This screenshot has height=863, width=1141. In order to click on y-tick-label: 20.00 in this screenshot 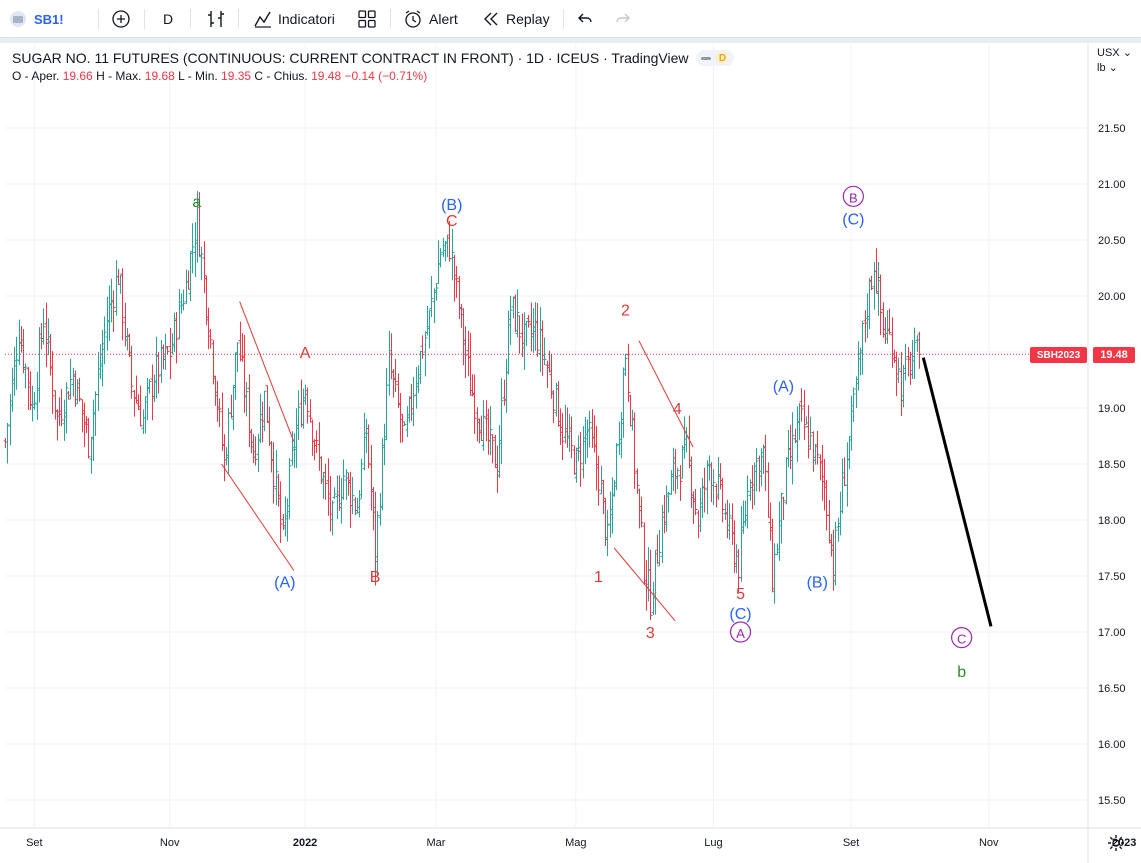, I will do `click(1112, 297)`.